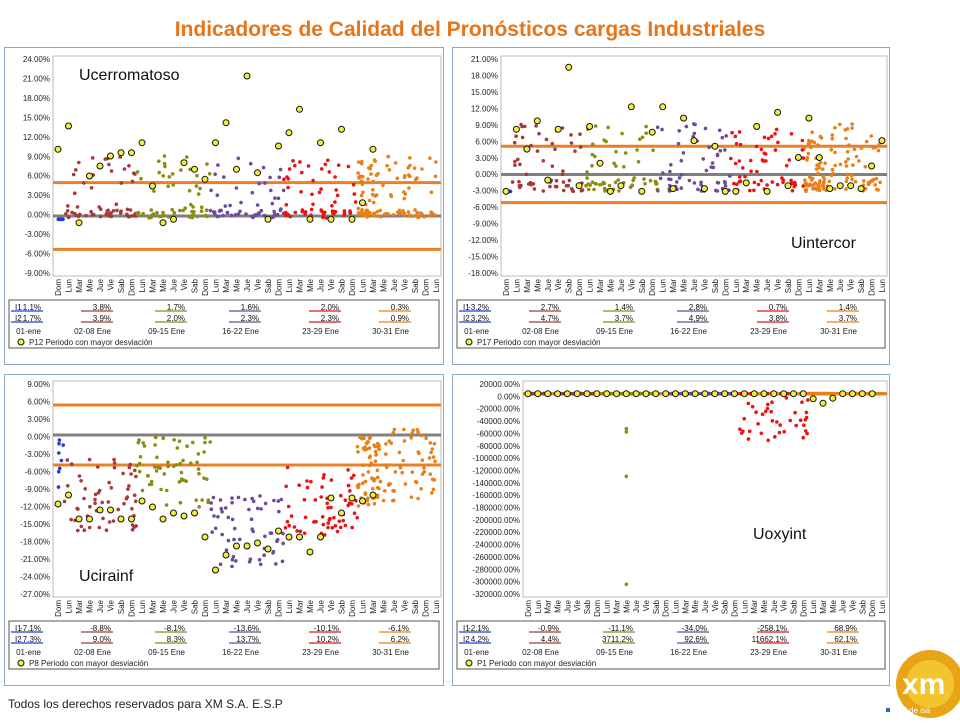 The image size is (960, 725). Describe the element at coordinates (38, 419) in the screenshot. I see `y-tick-label: 3.00%` at that location.